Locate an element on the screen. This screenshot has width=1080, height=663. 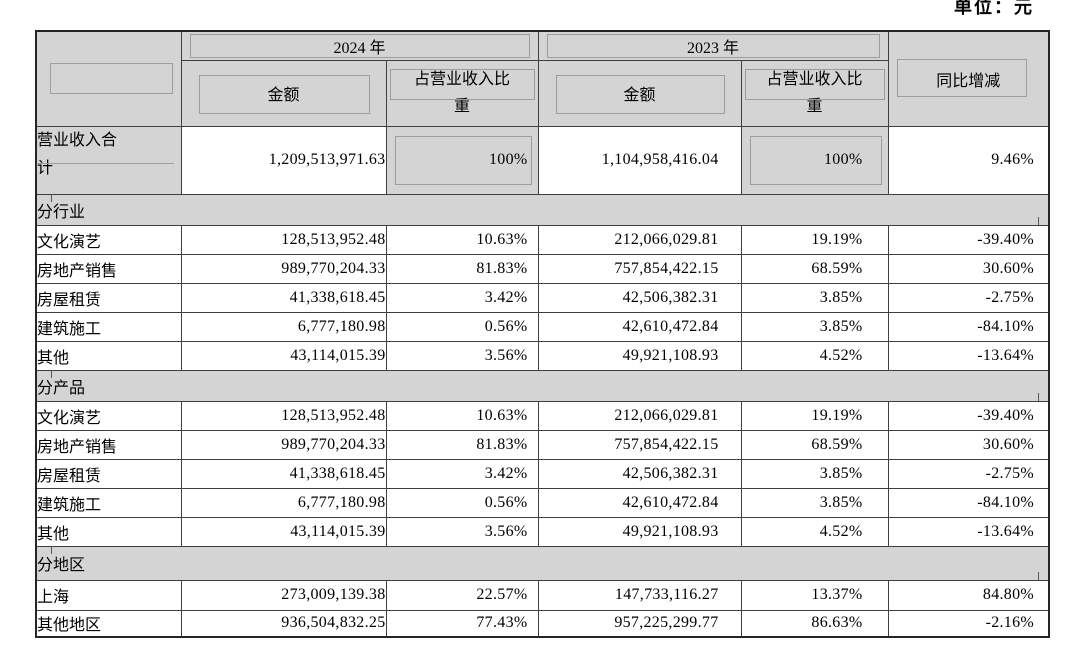
yoy-header-label: 同比增减 is located at coordinates (968, 81).